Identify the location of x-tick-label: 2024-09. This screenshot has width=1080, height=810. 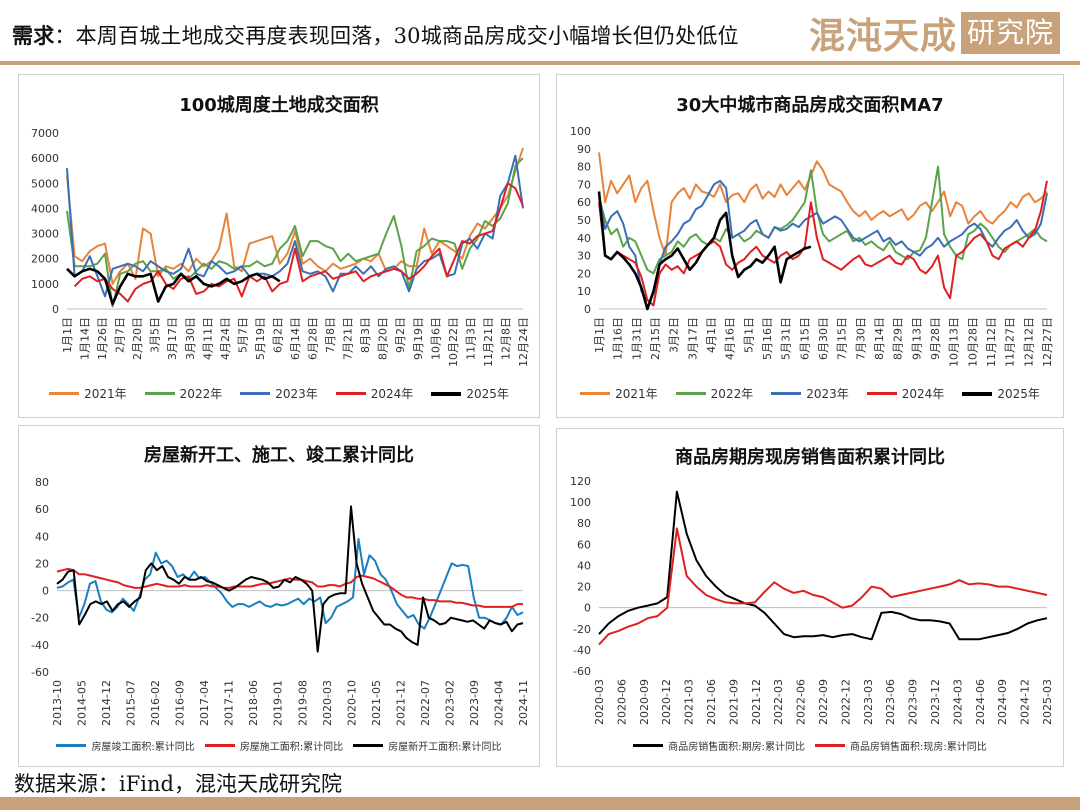
(1002, 702).